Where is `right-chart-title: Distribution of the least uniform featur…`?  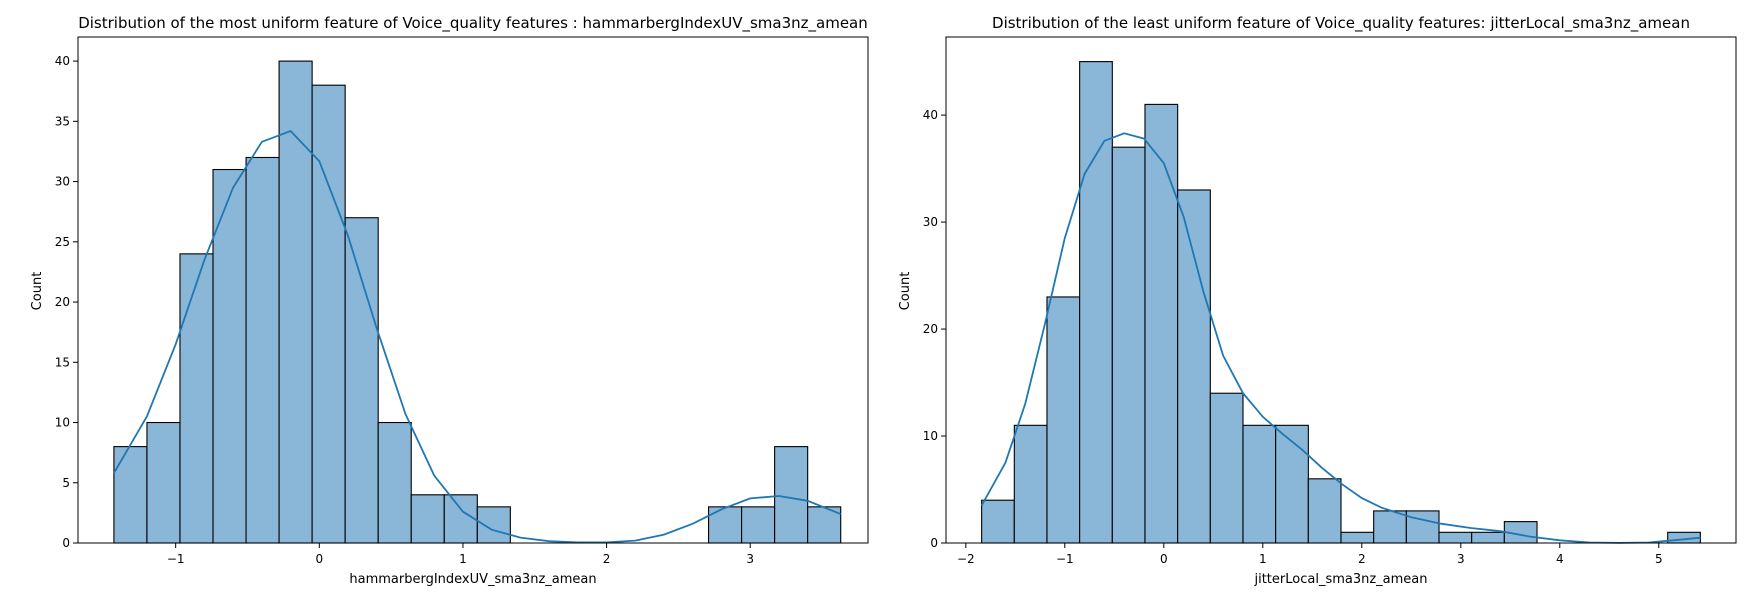
right-chart-title: Distribution of the least uniform featur… is located at coordinates (1341, 23).